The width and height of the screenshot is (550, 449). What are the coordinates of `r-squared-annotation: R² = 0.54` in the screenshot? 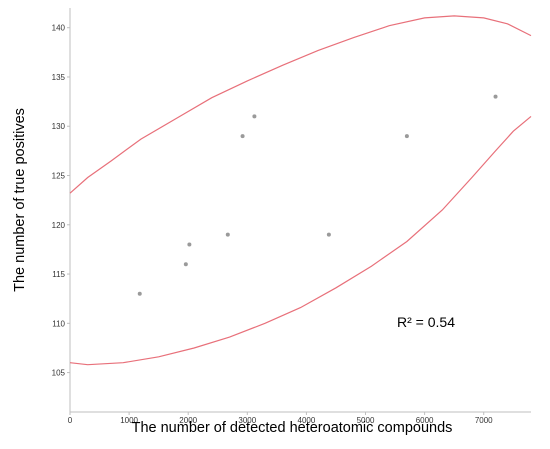 It's located at (426, 322).